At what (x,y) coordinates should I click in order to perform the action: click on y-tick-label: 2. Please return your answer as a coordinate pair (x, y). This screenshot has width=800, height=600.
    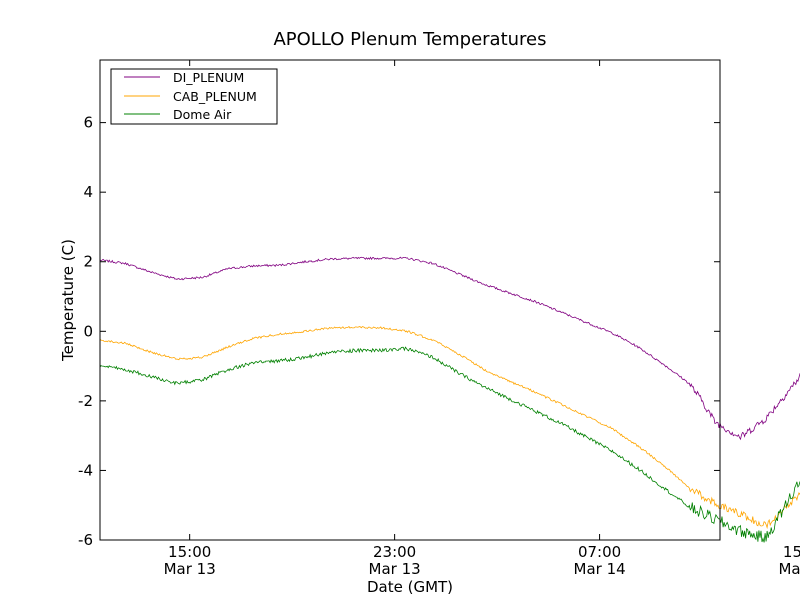
    Looking at the image, I should click on (88, 262).